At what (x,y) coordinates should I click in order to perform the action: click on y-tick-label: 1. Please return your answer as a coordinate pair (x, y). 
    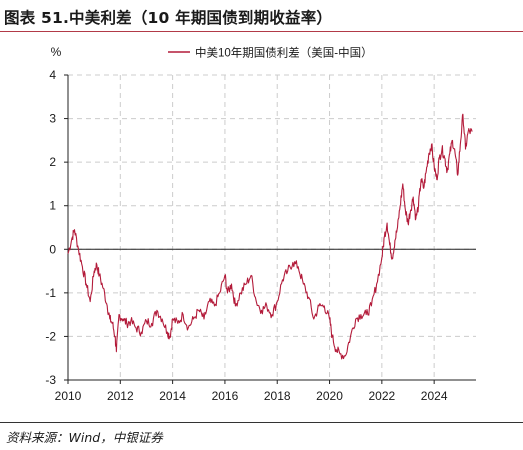
    Looking at the image, I should click on (52, 206).